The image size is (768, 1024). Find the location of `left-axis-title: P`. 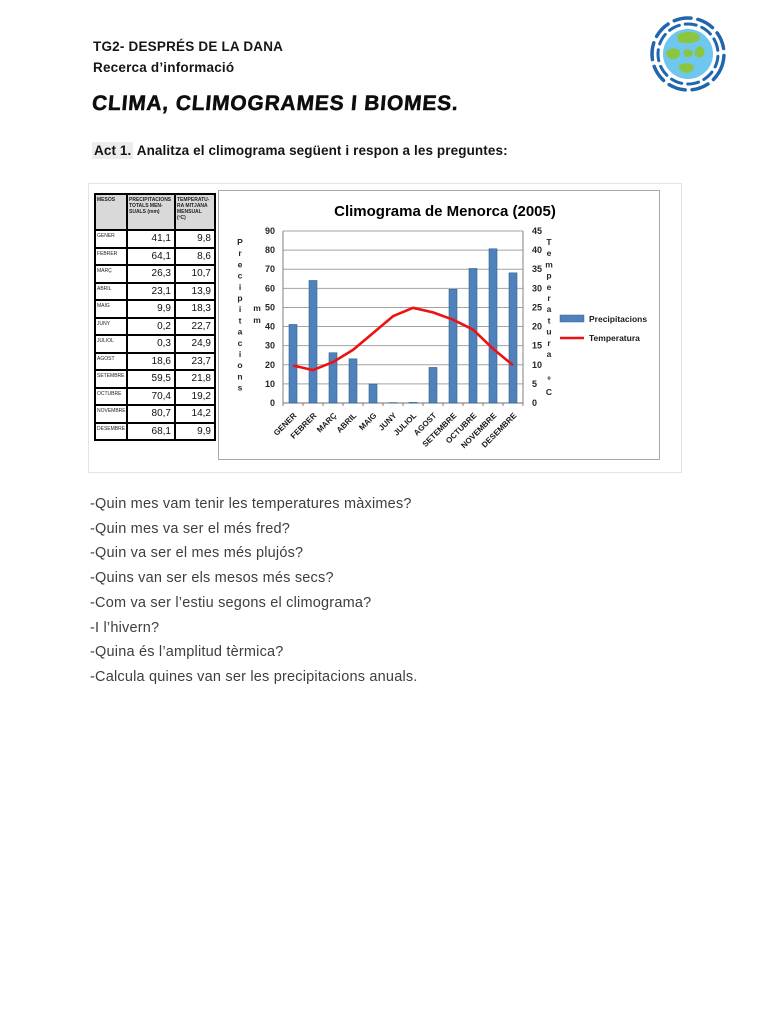

left-axis-title: P is located at coordinates (240, 242).